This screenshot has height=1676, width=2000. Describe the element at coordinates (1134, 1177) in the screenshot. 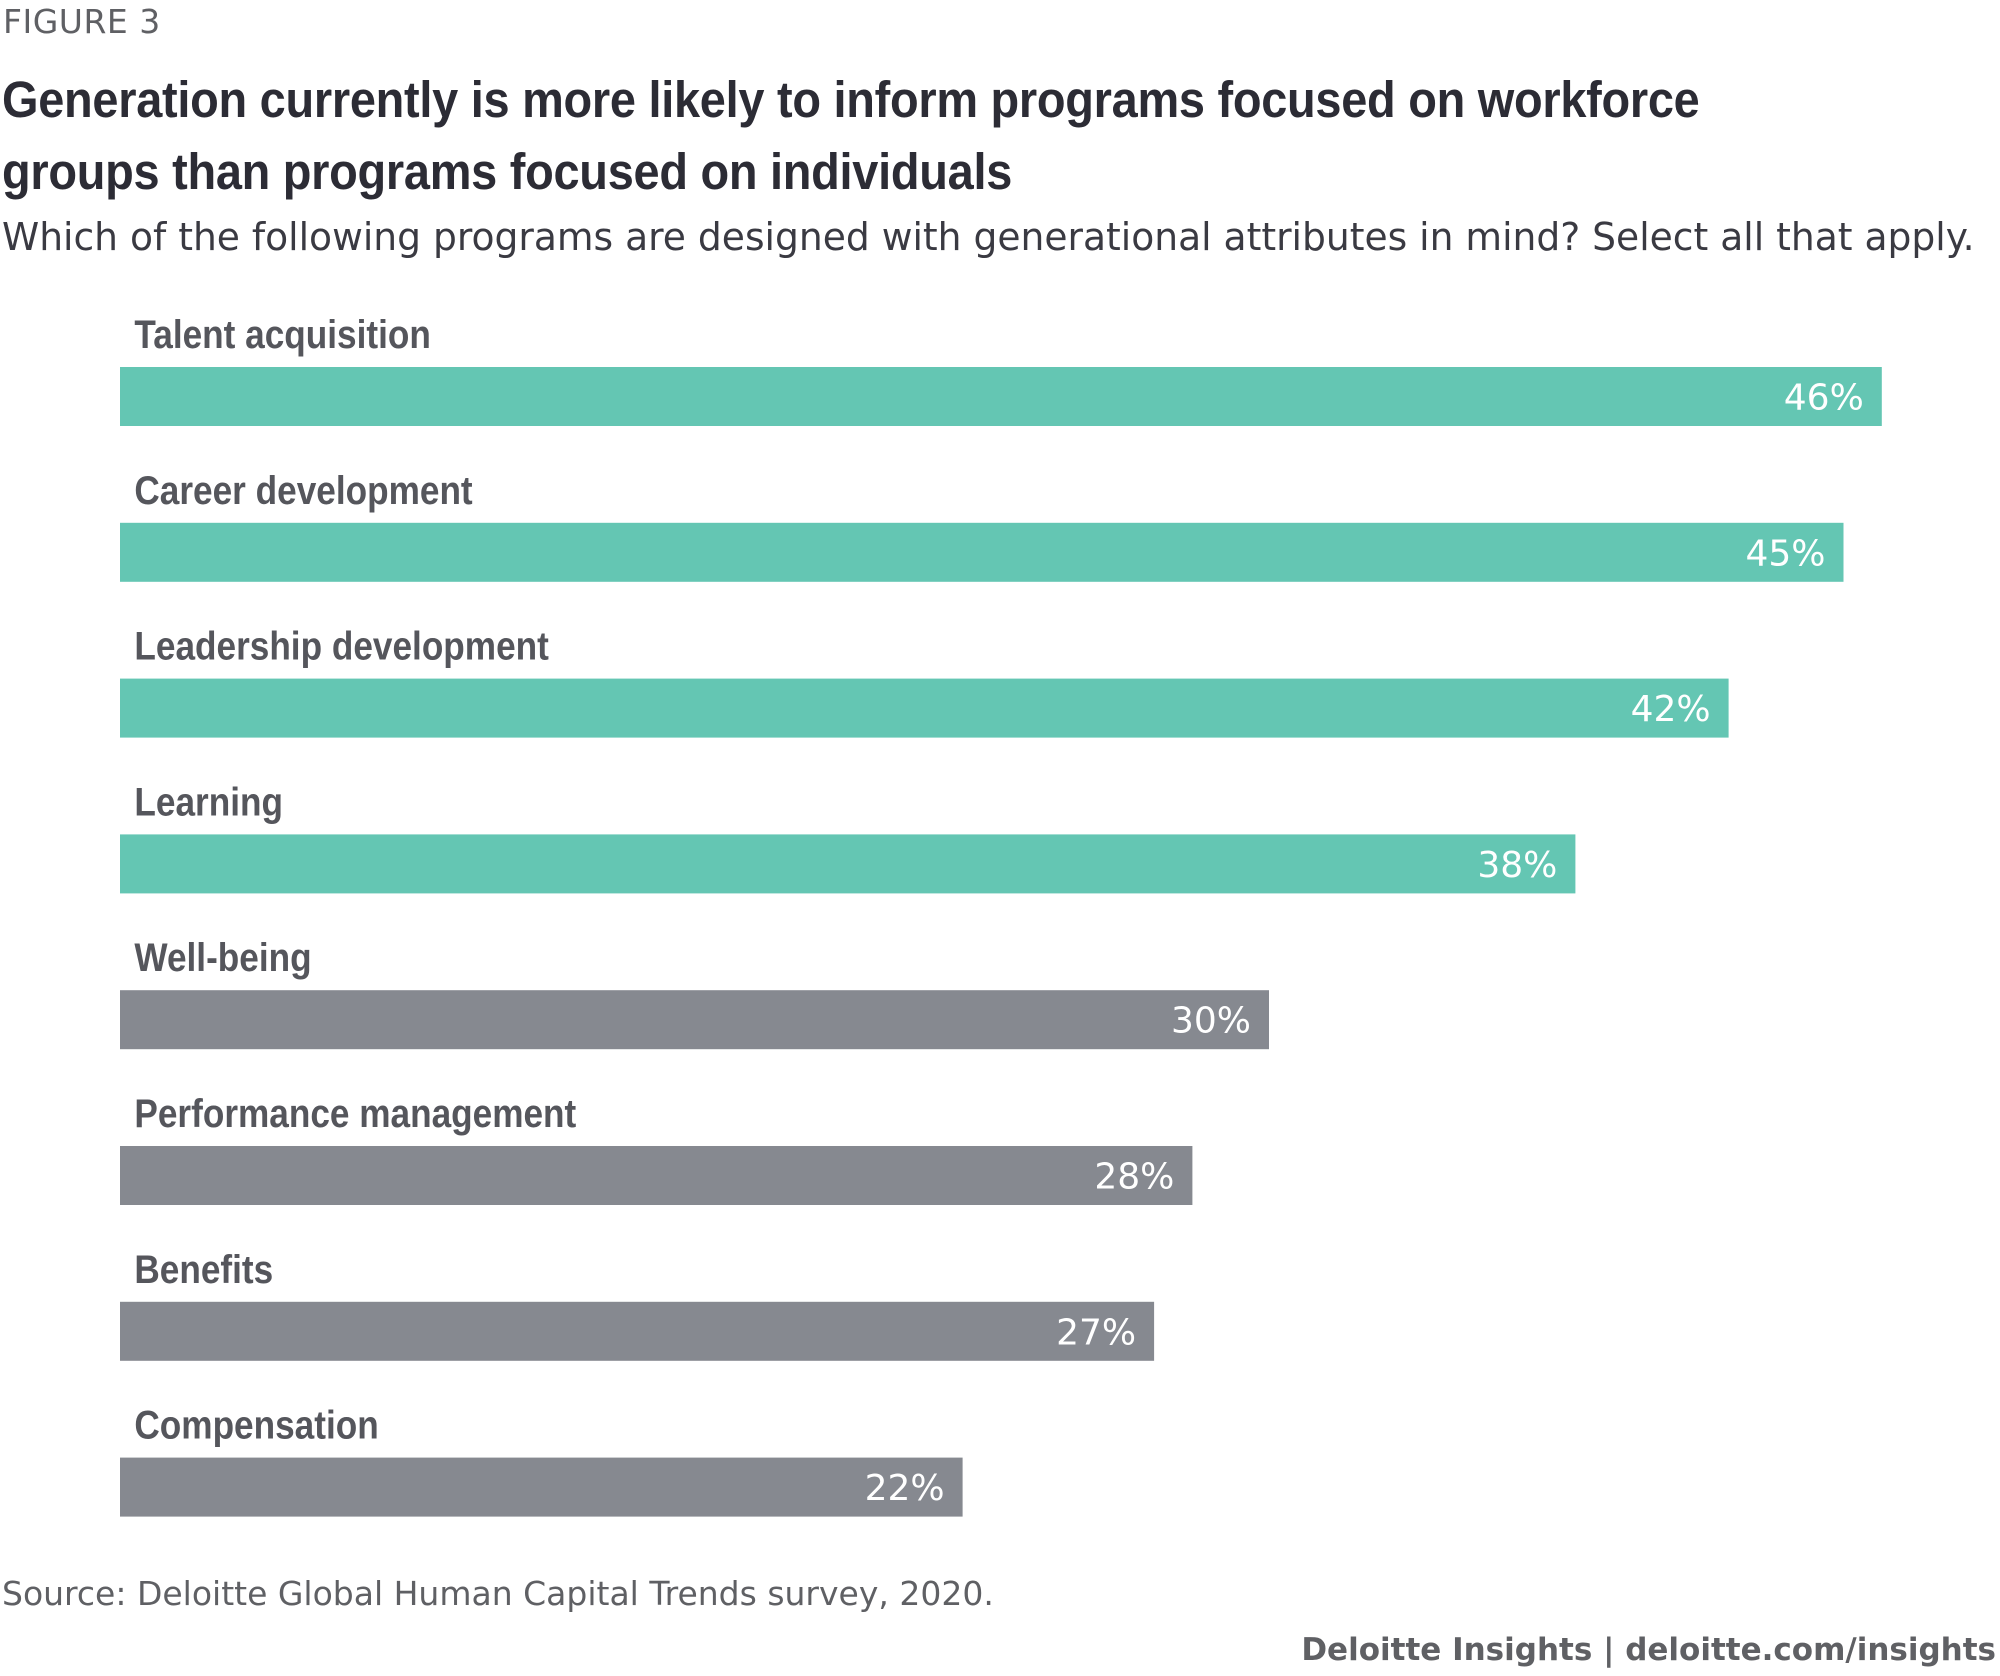

I see `value-label: 28%` at that location.